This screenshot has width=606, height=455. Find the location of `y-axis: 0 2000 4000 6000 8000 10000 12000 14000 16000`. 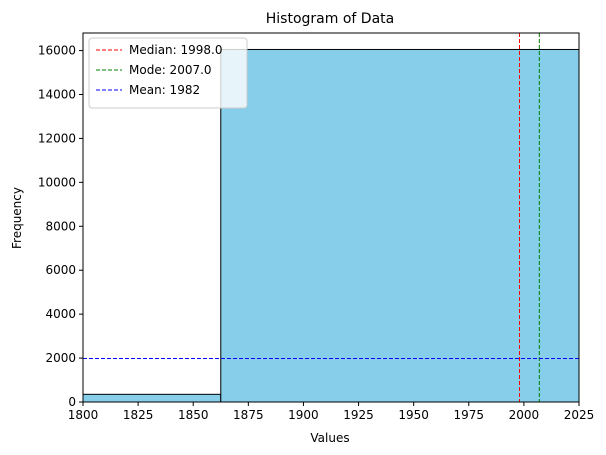

y-axis: 0 2000 4000 6000 8000 10000 12000 14000 16000 is located at coordinates (60, 226).